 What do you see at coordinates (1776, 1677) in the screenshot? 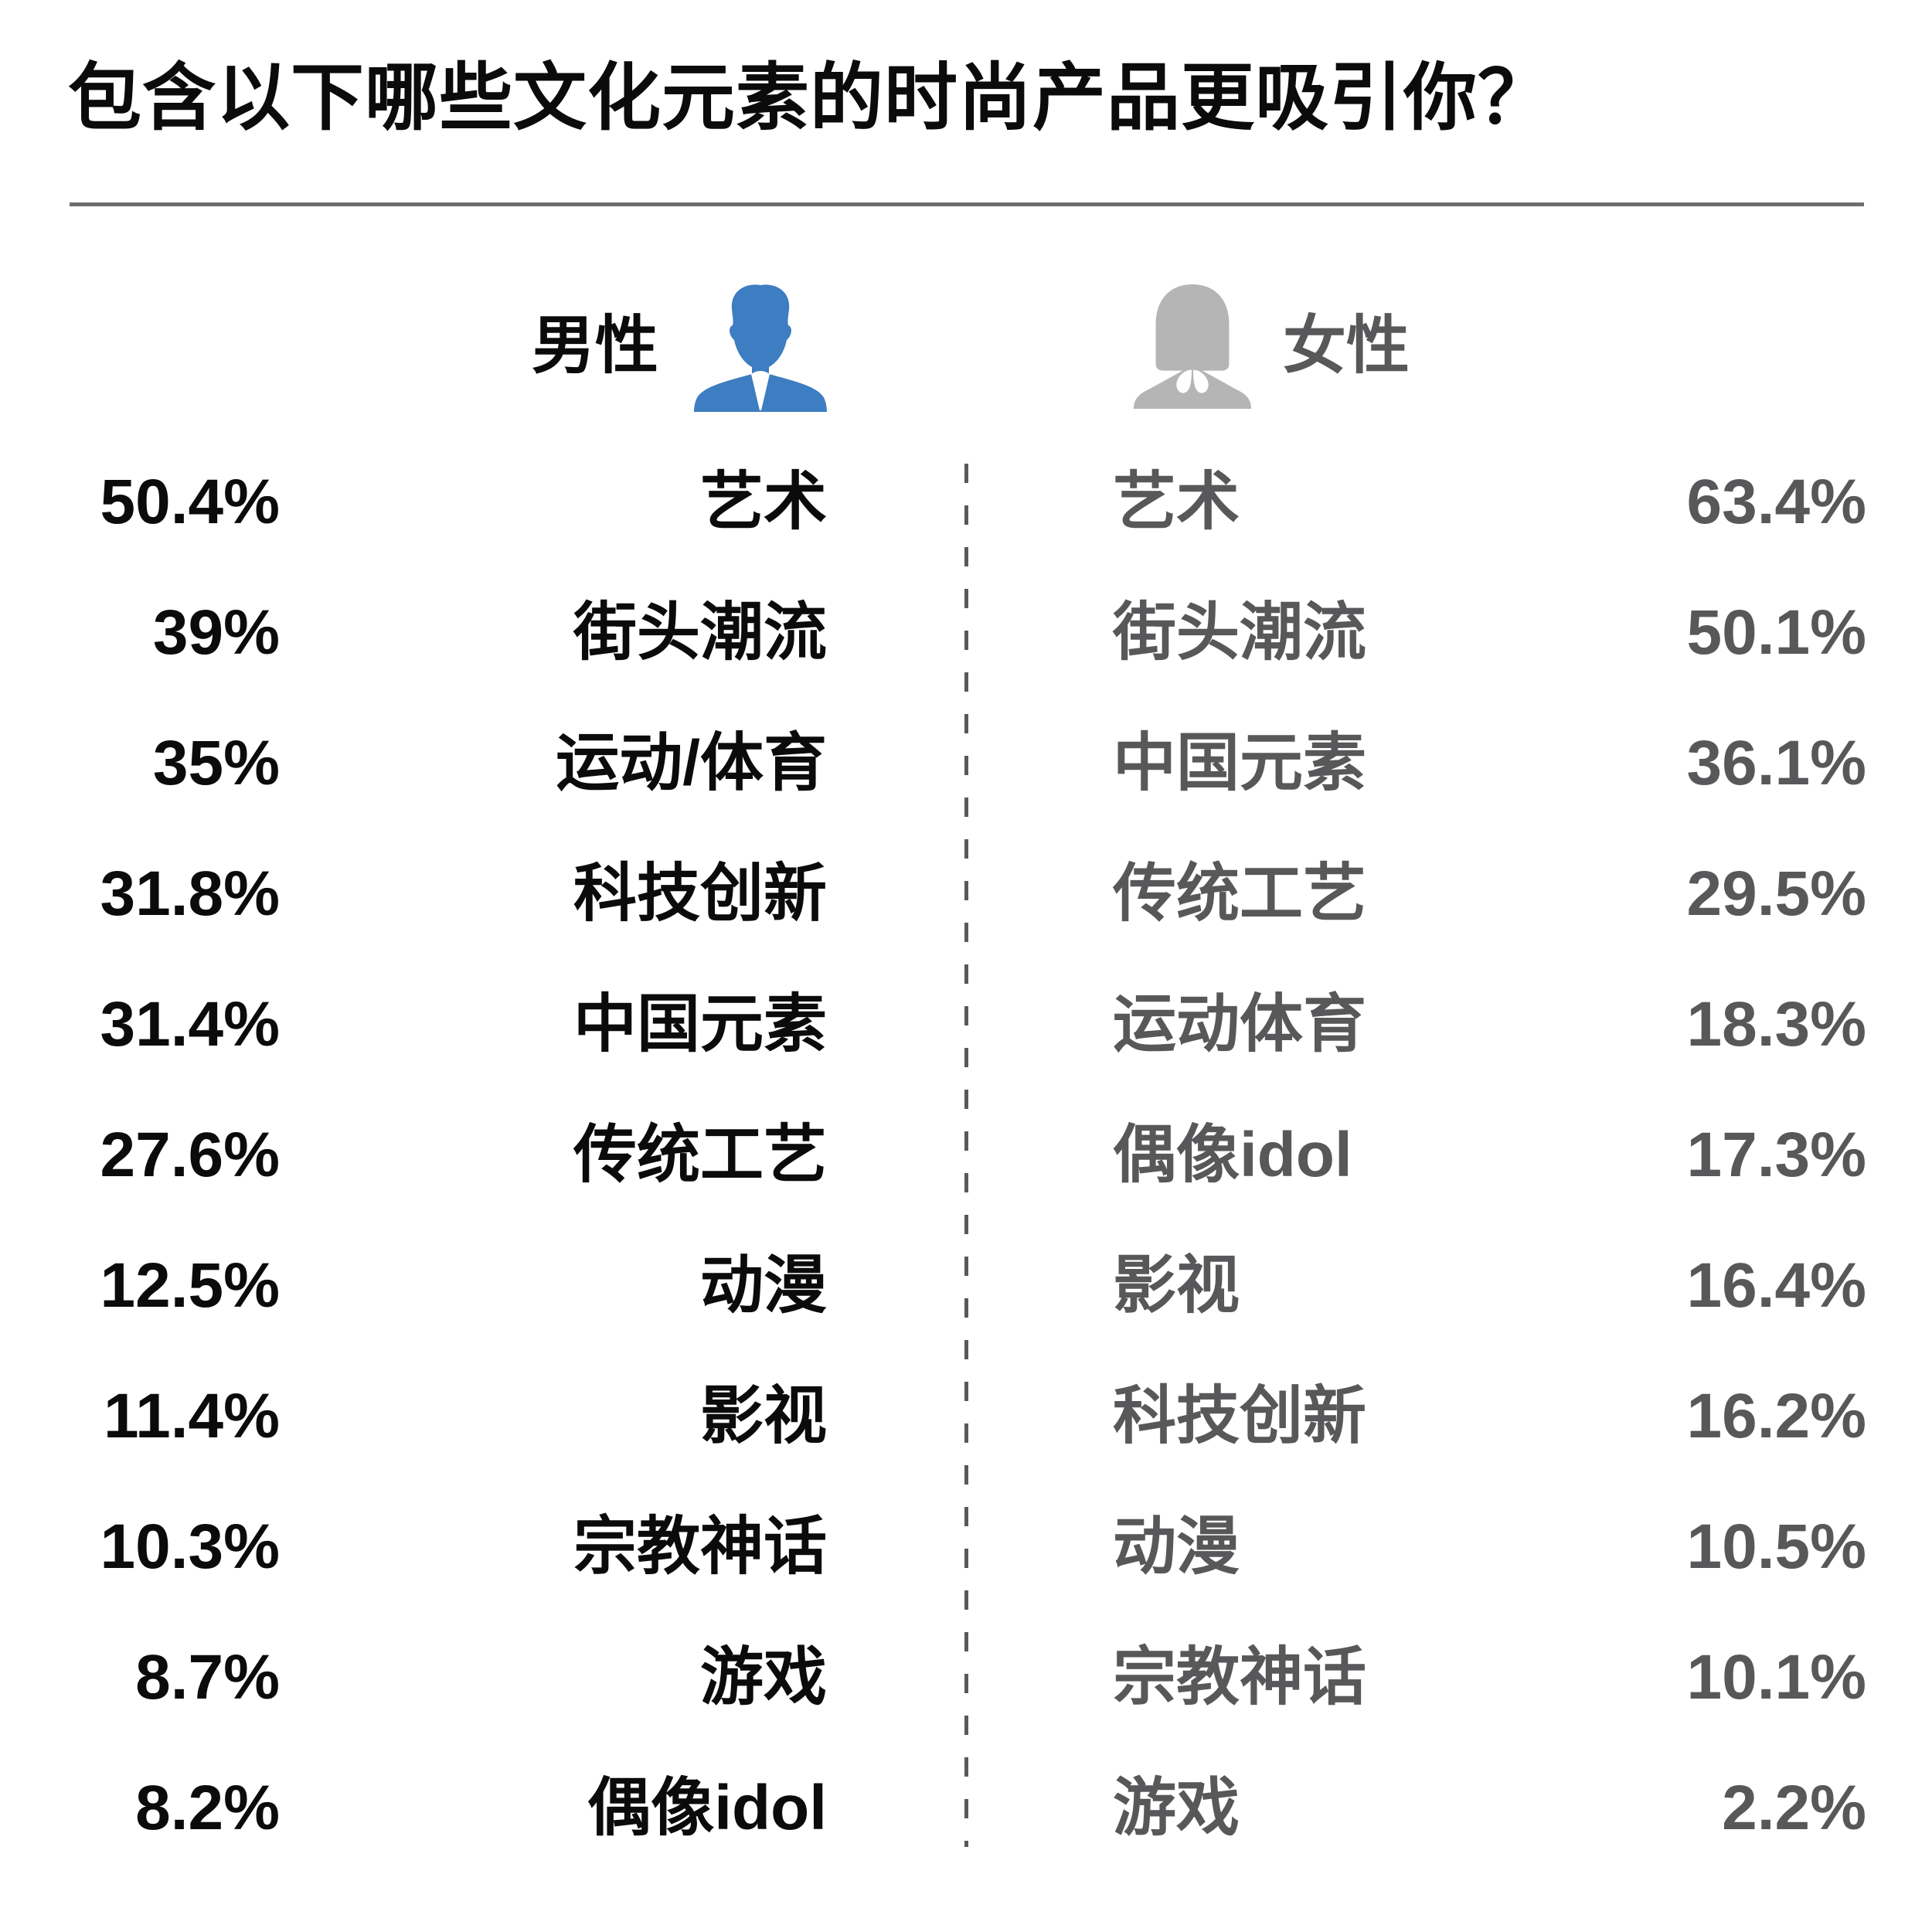
I see `female-value: 10.1%` at bounding box center [1776, 1677].